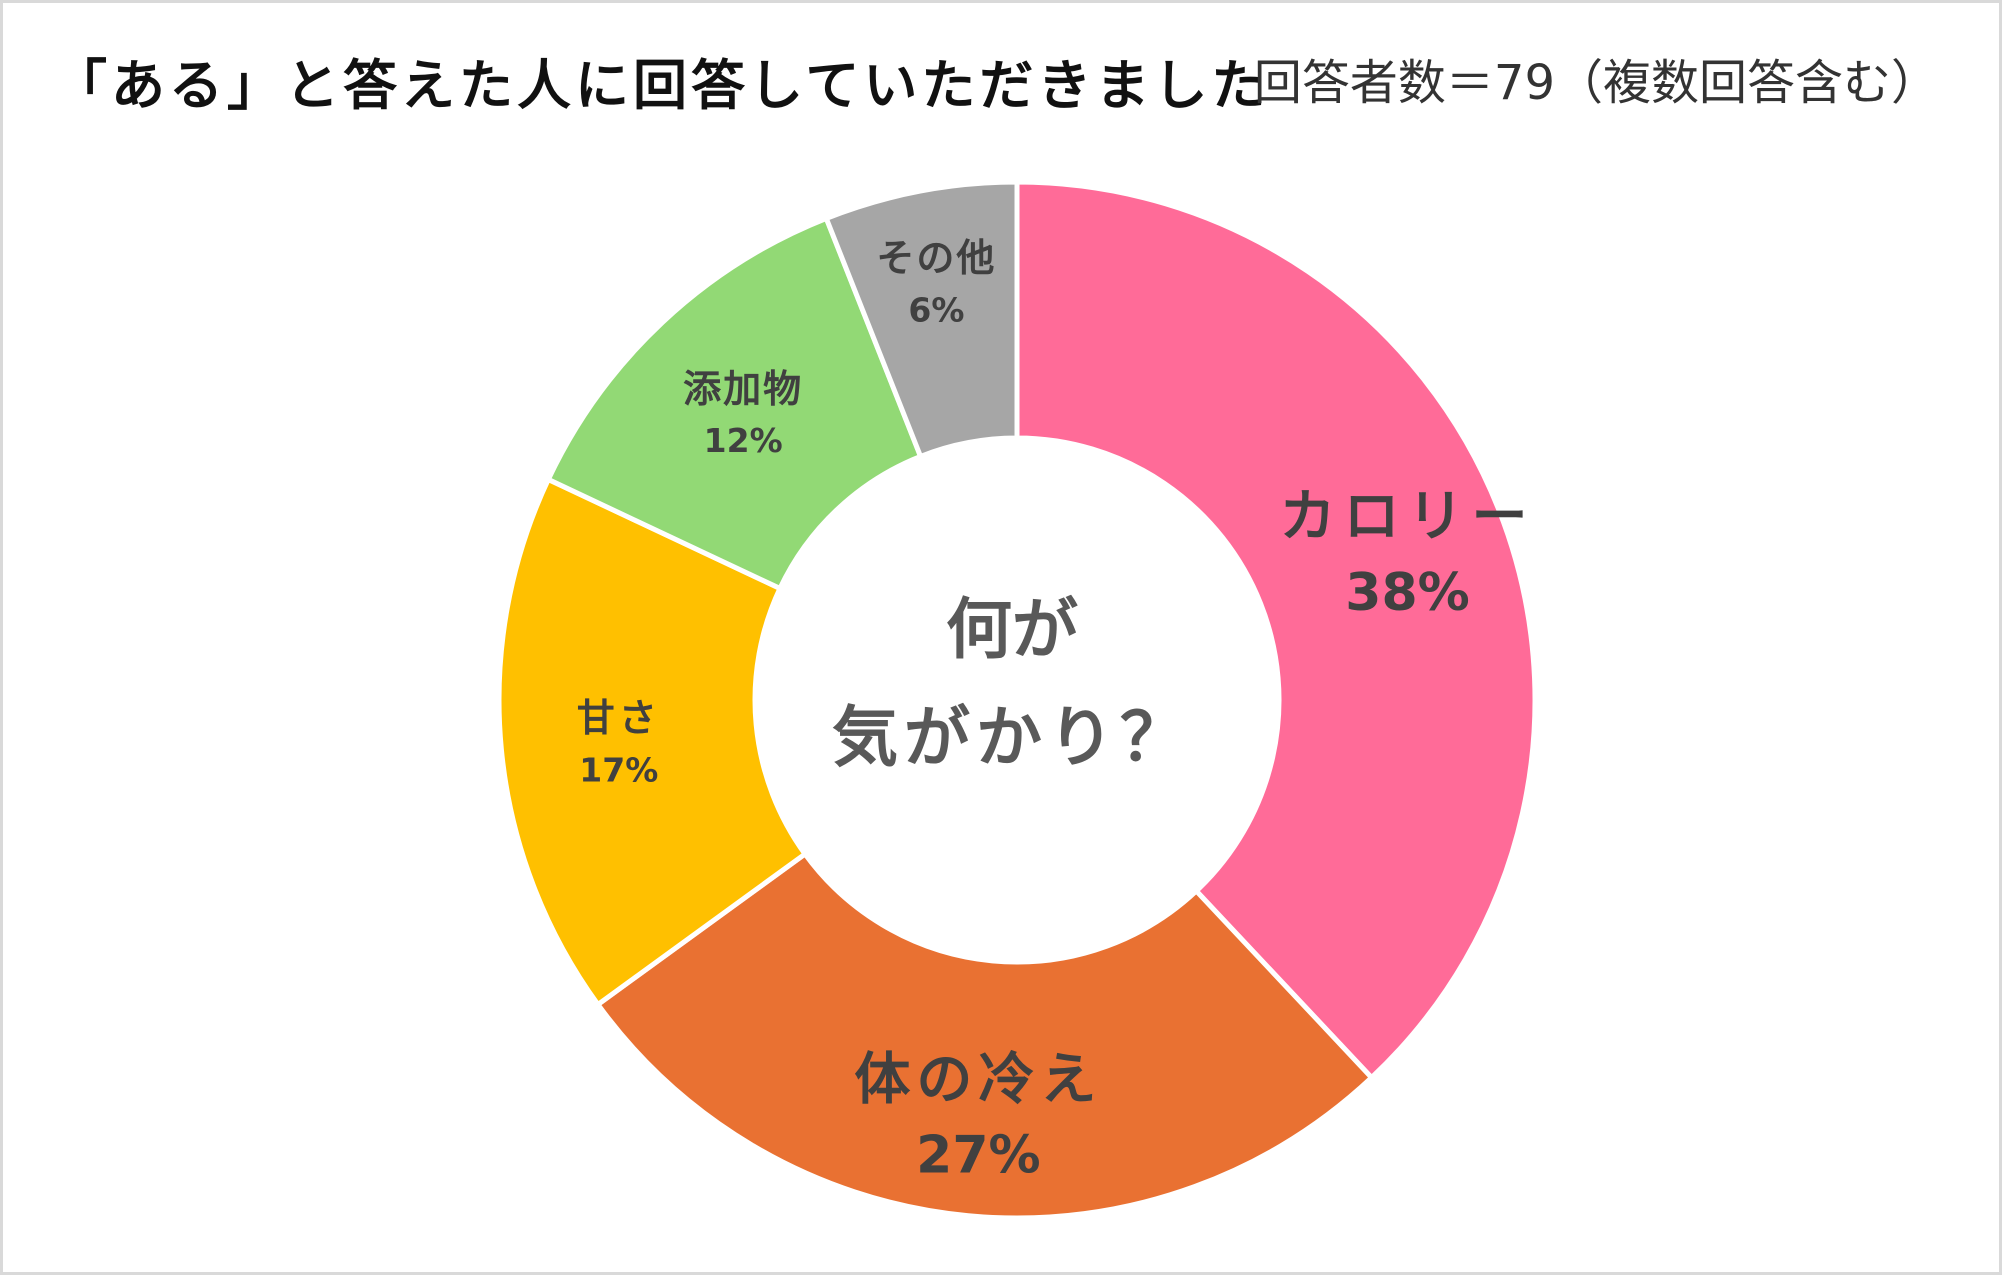 The image size is (2002, 1275). I want to click on slice-value-additives: 12%, so click(743, 440).